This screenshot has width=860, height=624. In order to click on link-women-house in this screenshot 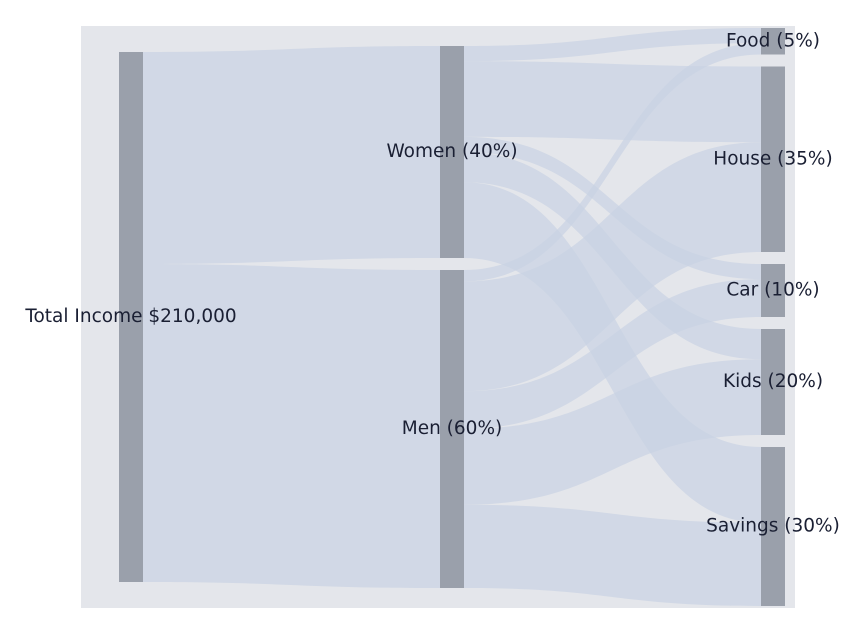, I will do `click(612, 102)`.